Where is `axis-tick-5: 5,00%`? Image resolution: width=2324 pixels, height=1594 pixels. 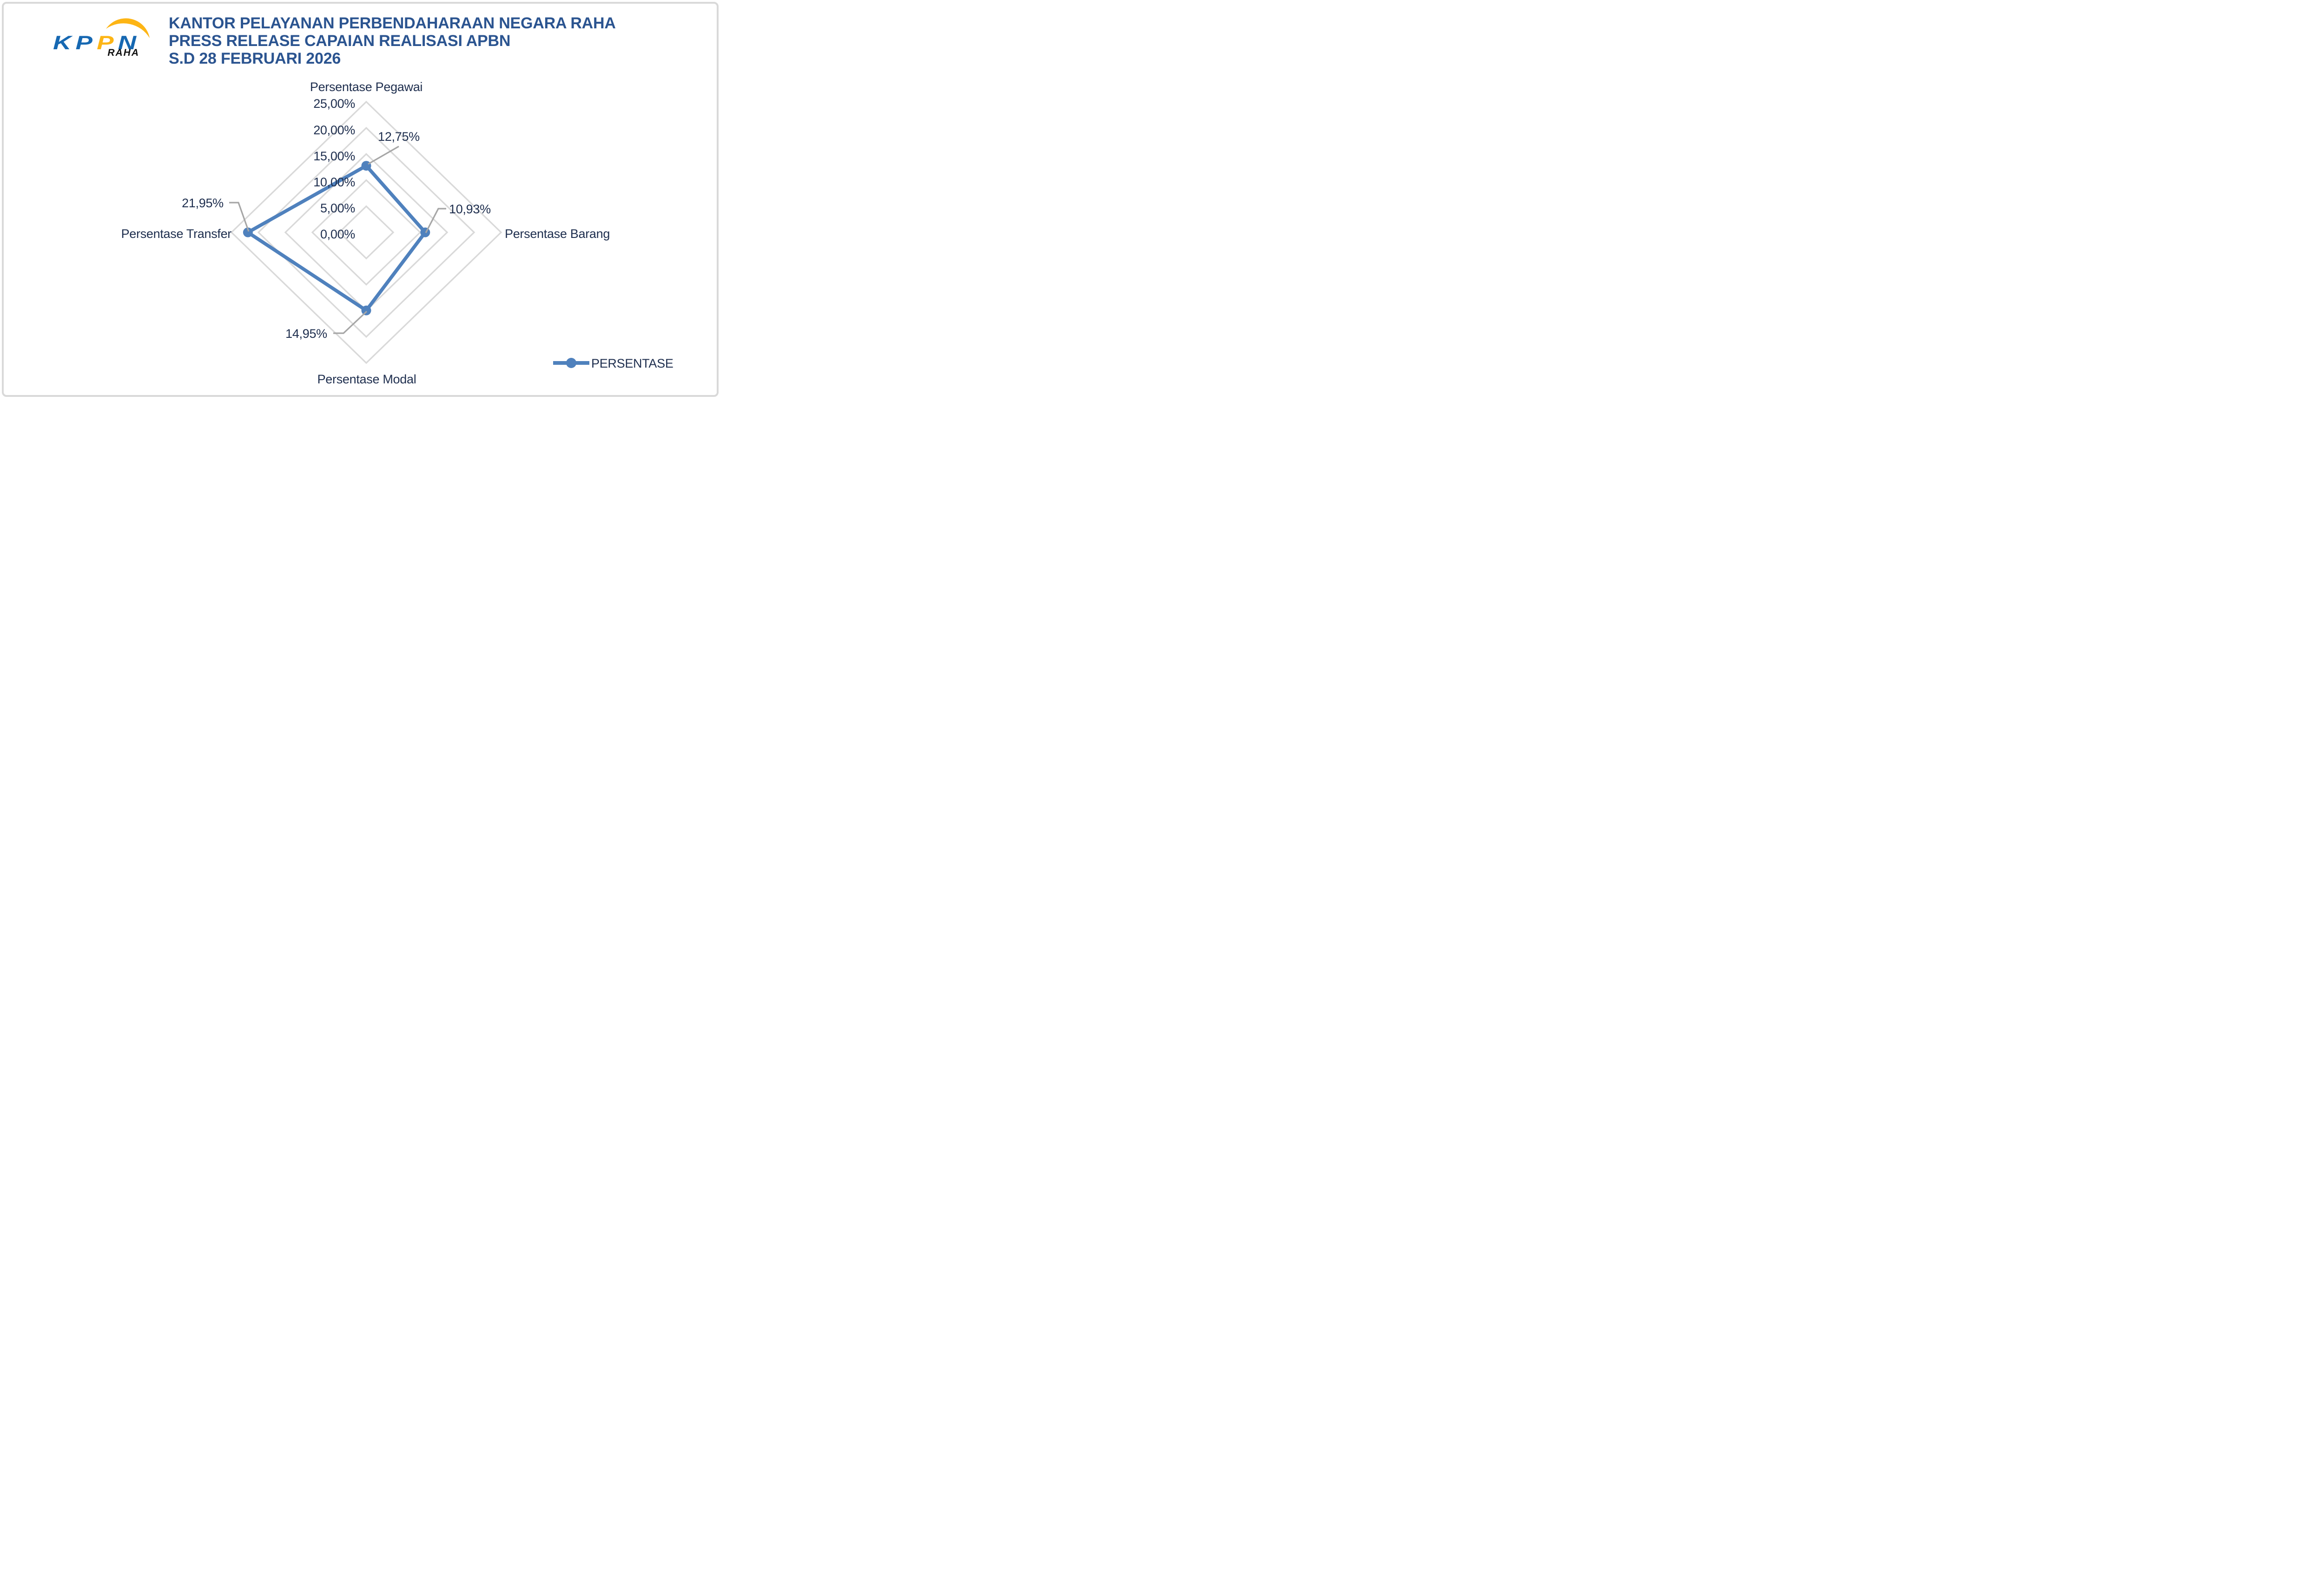
axis-tick-5: 5,00% is located at coordinates (337, 208).